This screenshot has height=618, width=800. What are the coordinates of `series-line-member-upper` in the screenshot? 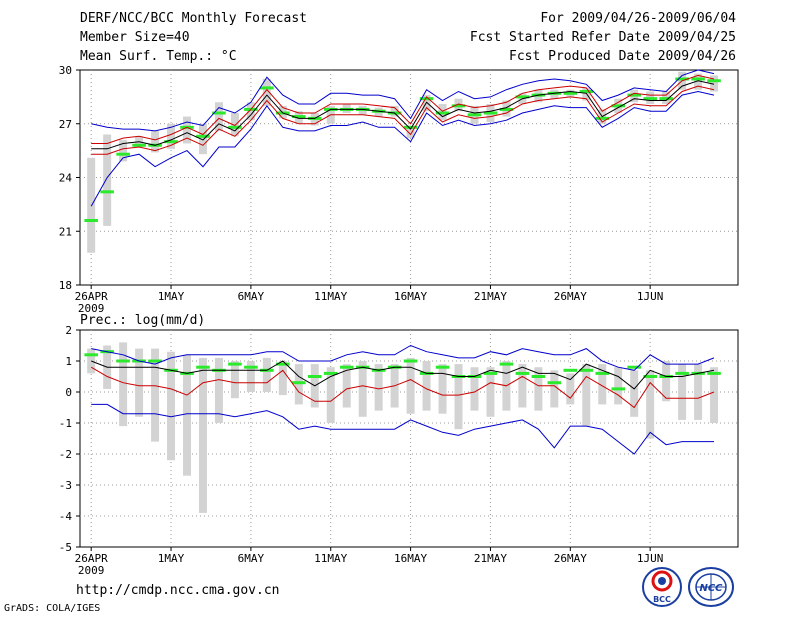 It's located at (403, 109).